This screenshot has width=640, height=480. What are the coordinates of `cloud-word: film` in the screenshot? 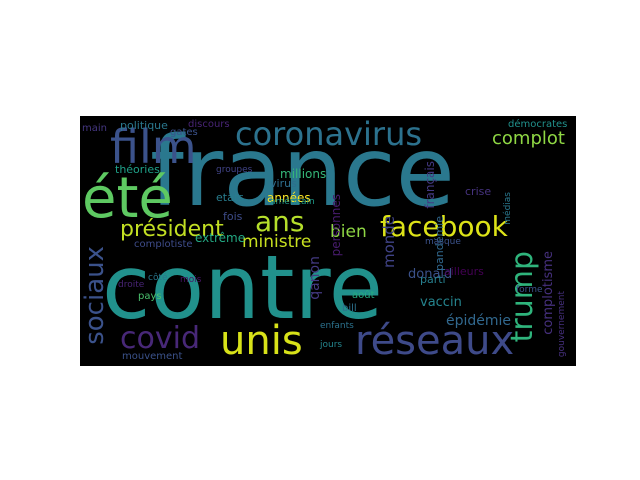 It's located at (153, 147).